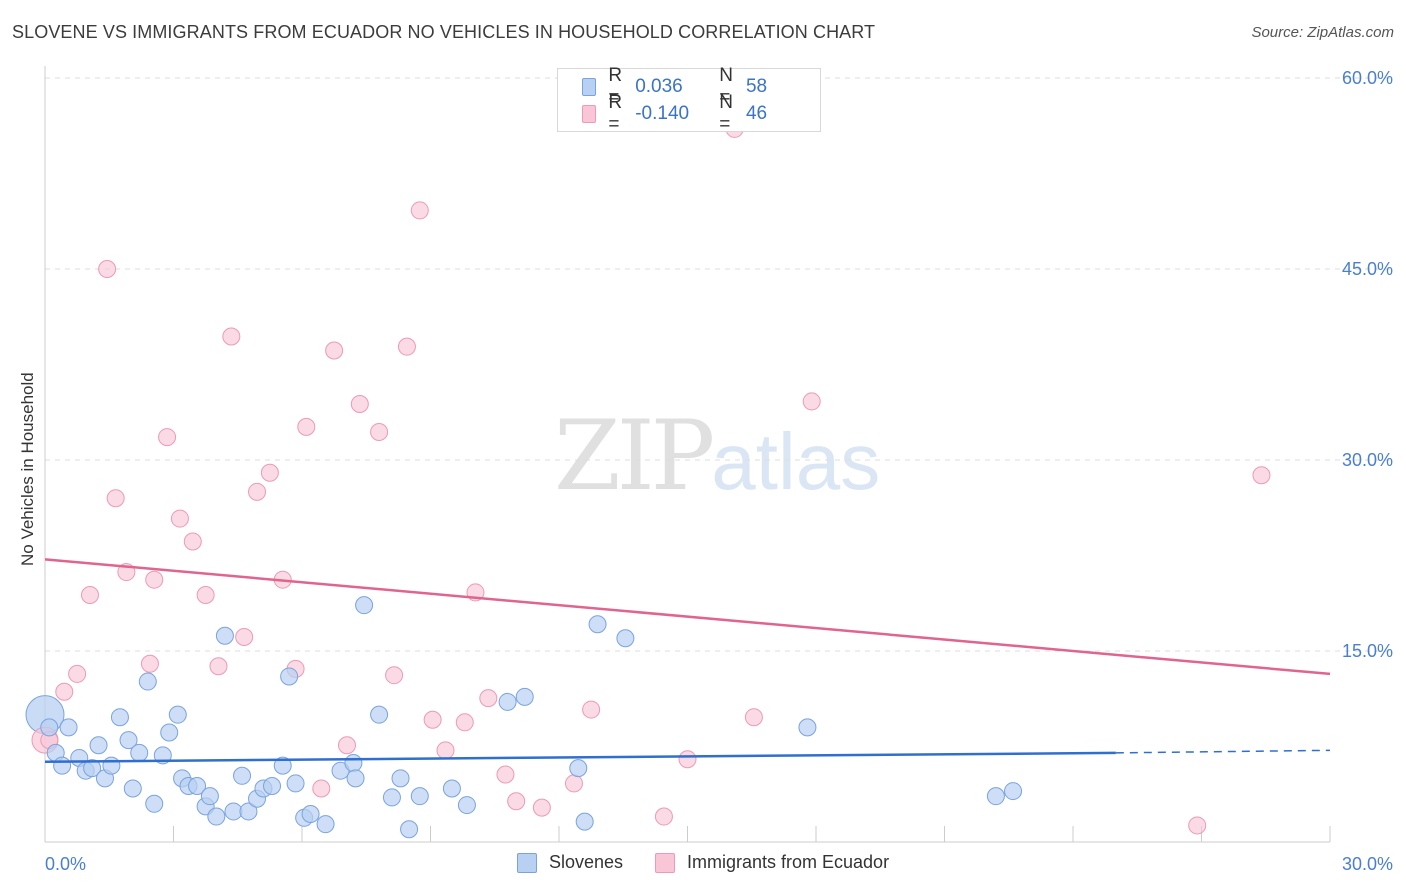  What do you see at coordinates (65, 864) in the screenshot?
I see `x-tick-label: 0.0%` at bounding box center [65, 864].